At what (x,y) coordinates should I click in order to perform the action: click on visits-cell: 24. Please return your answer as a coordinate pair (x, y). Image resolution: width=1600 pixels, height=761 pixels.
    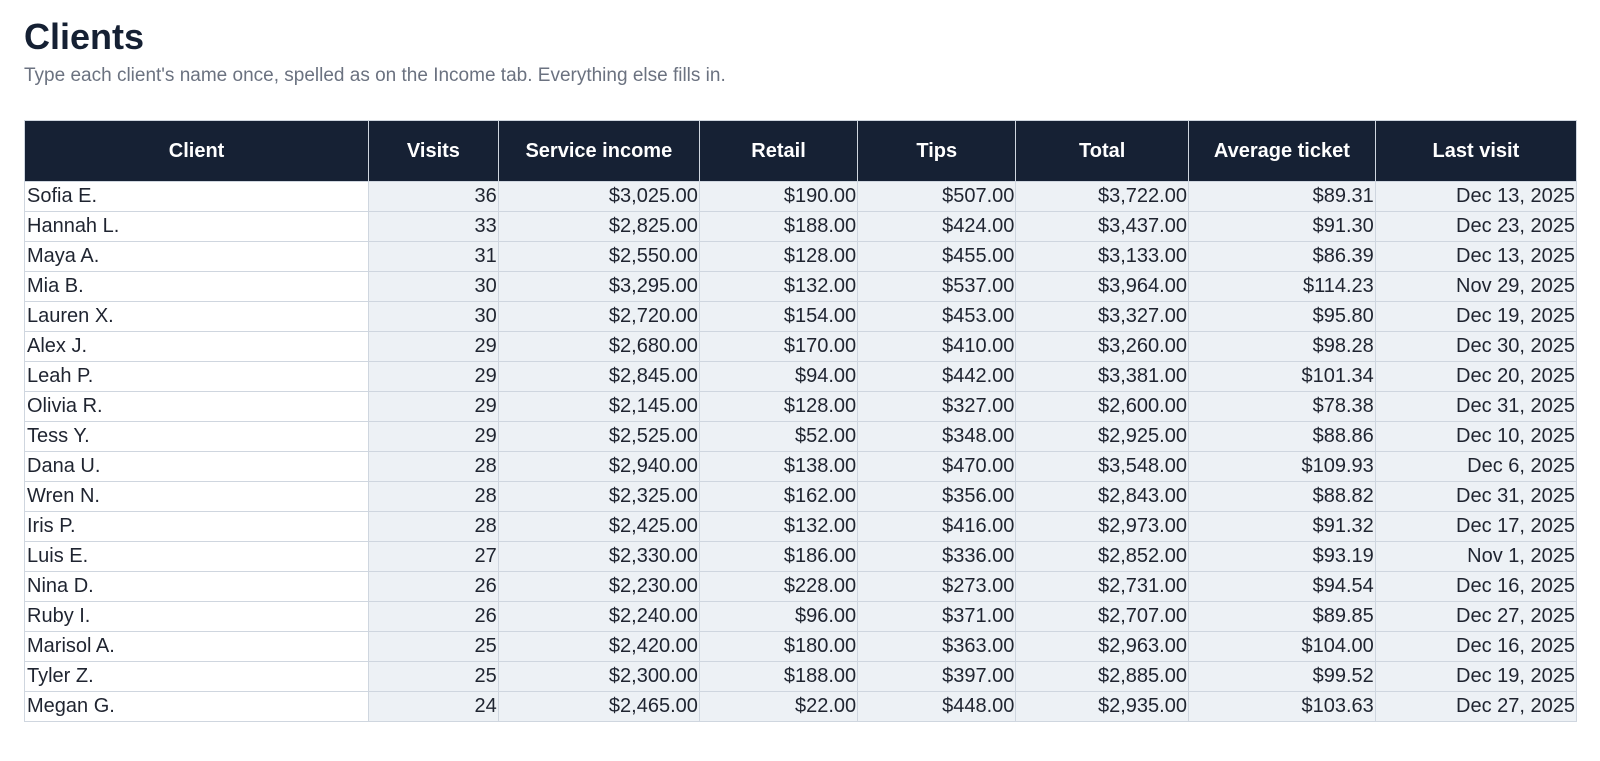
    Looking at the image, I should click on (433, 706).